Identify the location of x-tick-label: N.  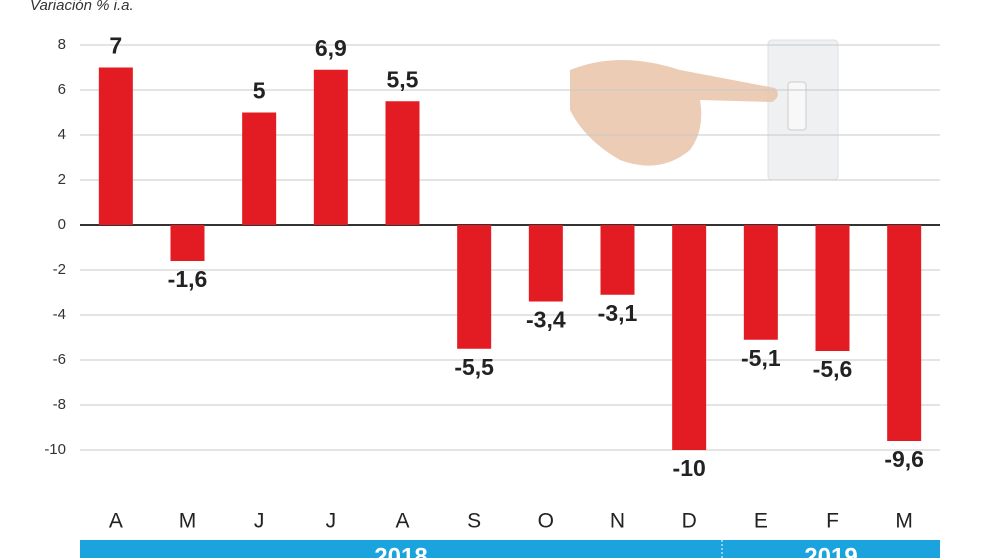
(617, 521).